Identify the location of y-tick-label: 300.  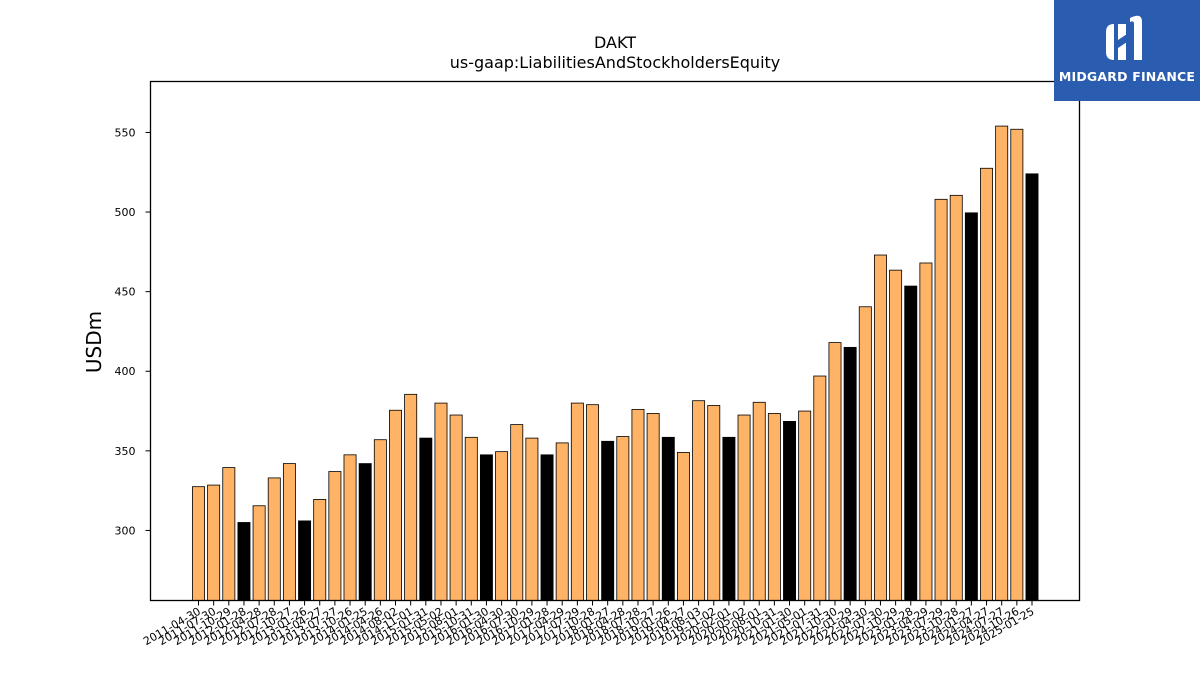
(125, 530).